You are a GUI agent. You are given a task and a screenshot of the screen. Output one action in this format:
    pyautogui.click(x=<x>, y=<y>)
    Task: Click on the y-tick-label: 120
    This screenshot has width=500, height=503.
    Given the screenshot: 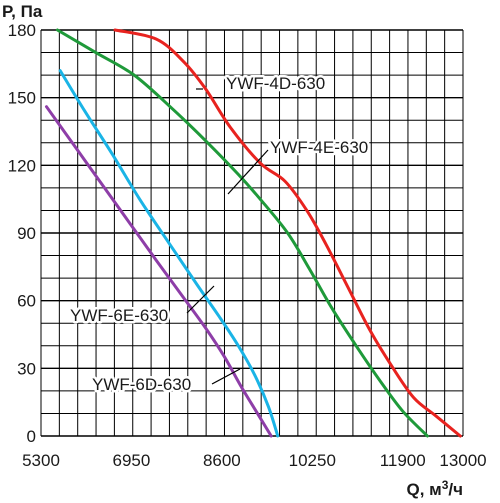 What is the action you would take?
    pyautogui.click(x=22, y=165)
    